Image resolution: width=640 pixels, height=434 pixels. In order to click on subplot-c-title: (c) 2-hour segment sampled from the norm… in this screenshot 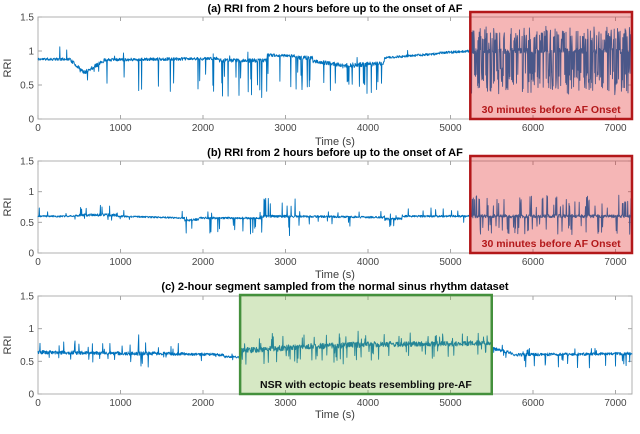, I will do `click(335, 287)`.